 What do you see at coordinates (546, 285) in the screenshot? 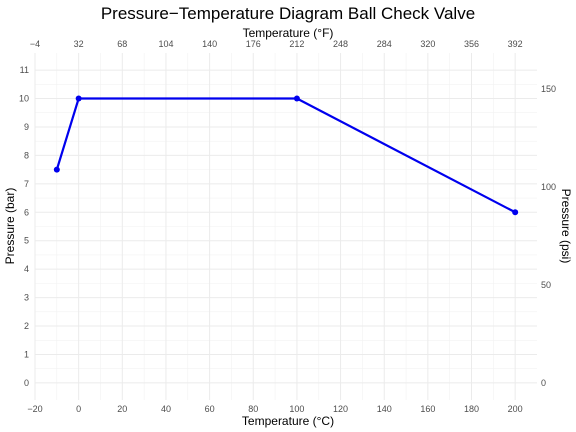
I see `y2-tick-label: 50` at bounding box center [546, 285].